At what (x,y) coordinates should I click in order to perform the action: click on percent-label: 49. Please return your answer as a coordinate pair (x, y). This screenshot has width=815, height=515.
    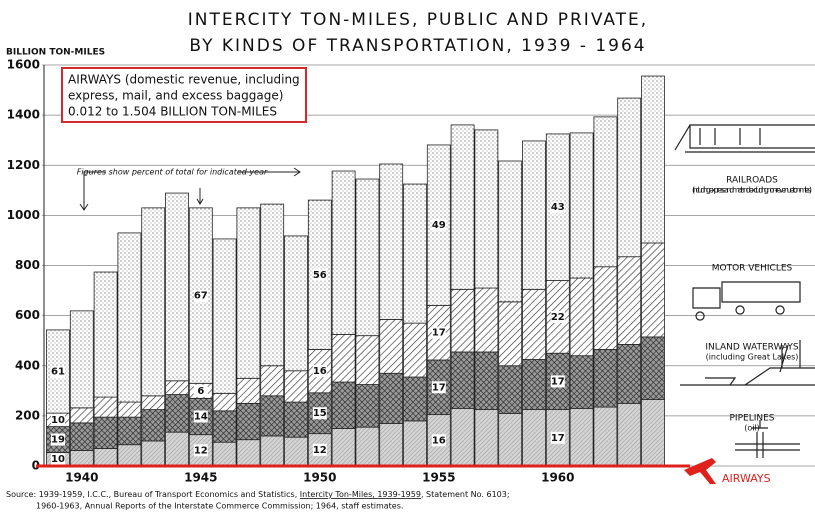
    Looking at the image, I should click on (439, 225).